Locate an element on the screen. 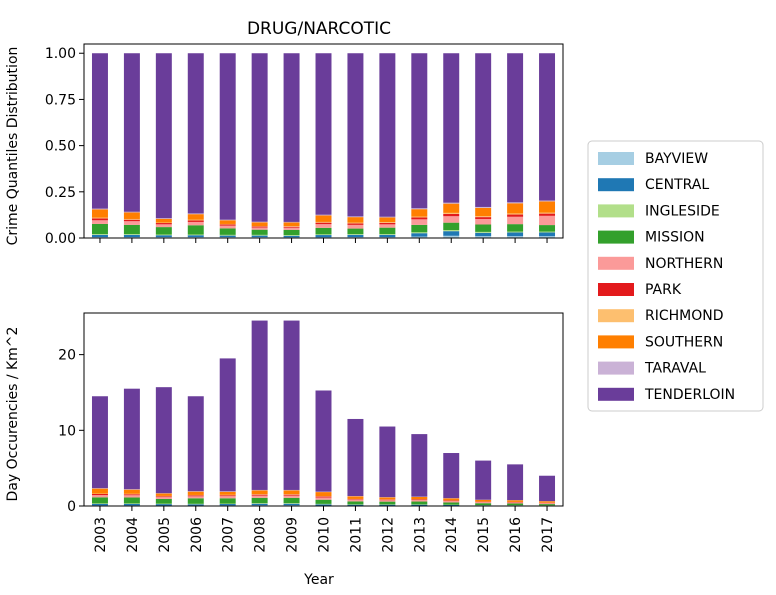 Image resolution: width=776 pixels, height=595 pixels. y-tick-label: 0.75 is located at coordinates (60, 100).